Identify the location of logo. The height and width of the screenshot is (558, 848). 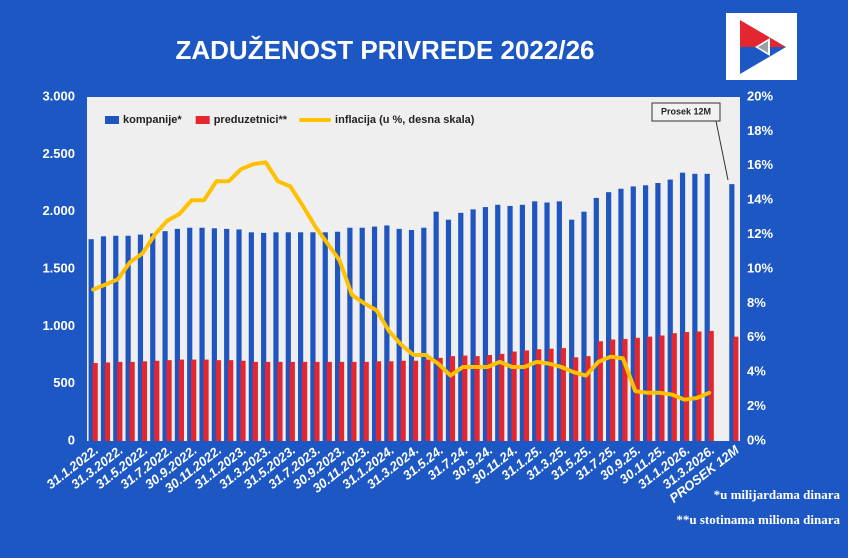
(761, 46).